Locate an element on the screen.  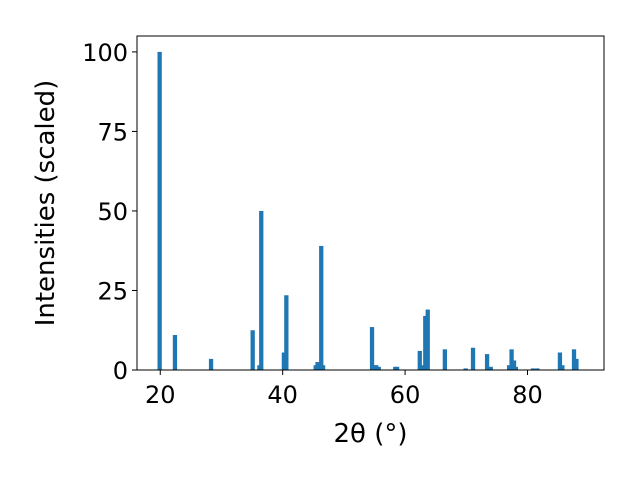
y-tick-label: 0 is located at coordinates (120, 371).